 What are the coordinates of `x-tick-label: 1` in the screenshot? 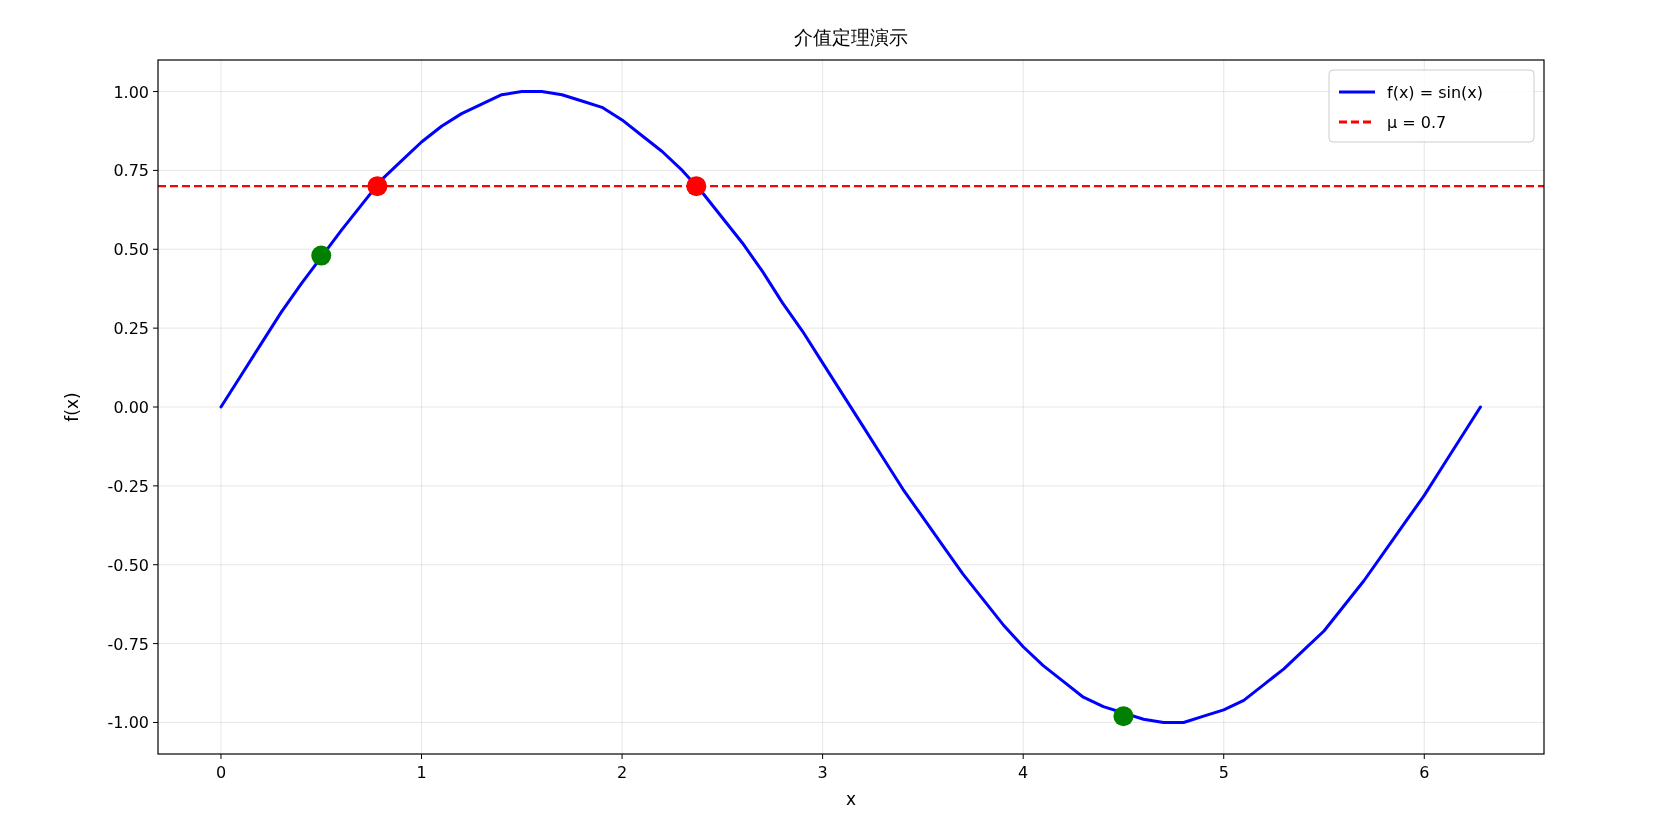 It's located at (421, 772).